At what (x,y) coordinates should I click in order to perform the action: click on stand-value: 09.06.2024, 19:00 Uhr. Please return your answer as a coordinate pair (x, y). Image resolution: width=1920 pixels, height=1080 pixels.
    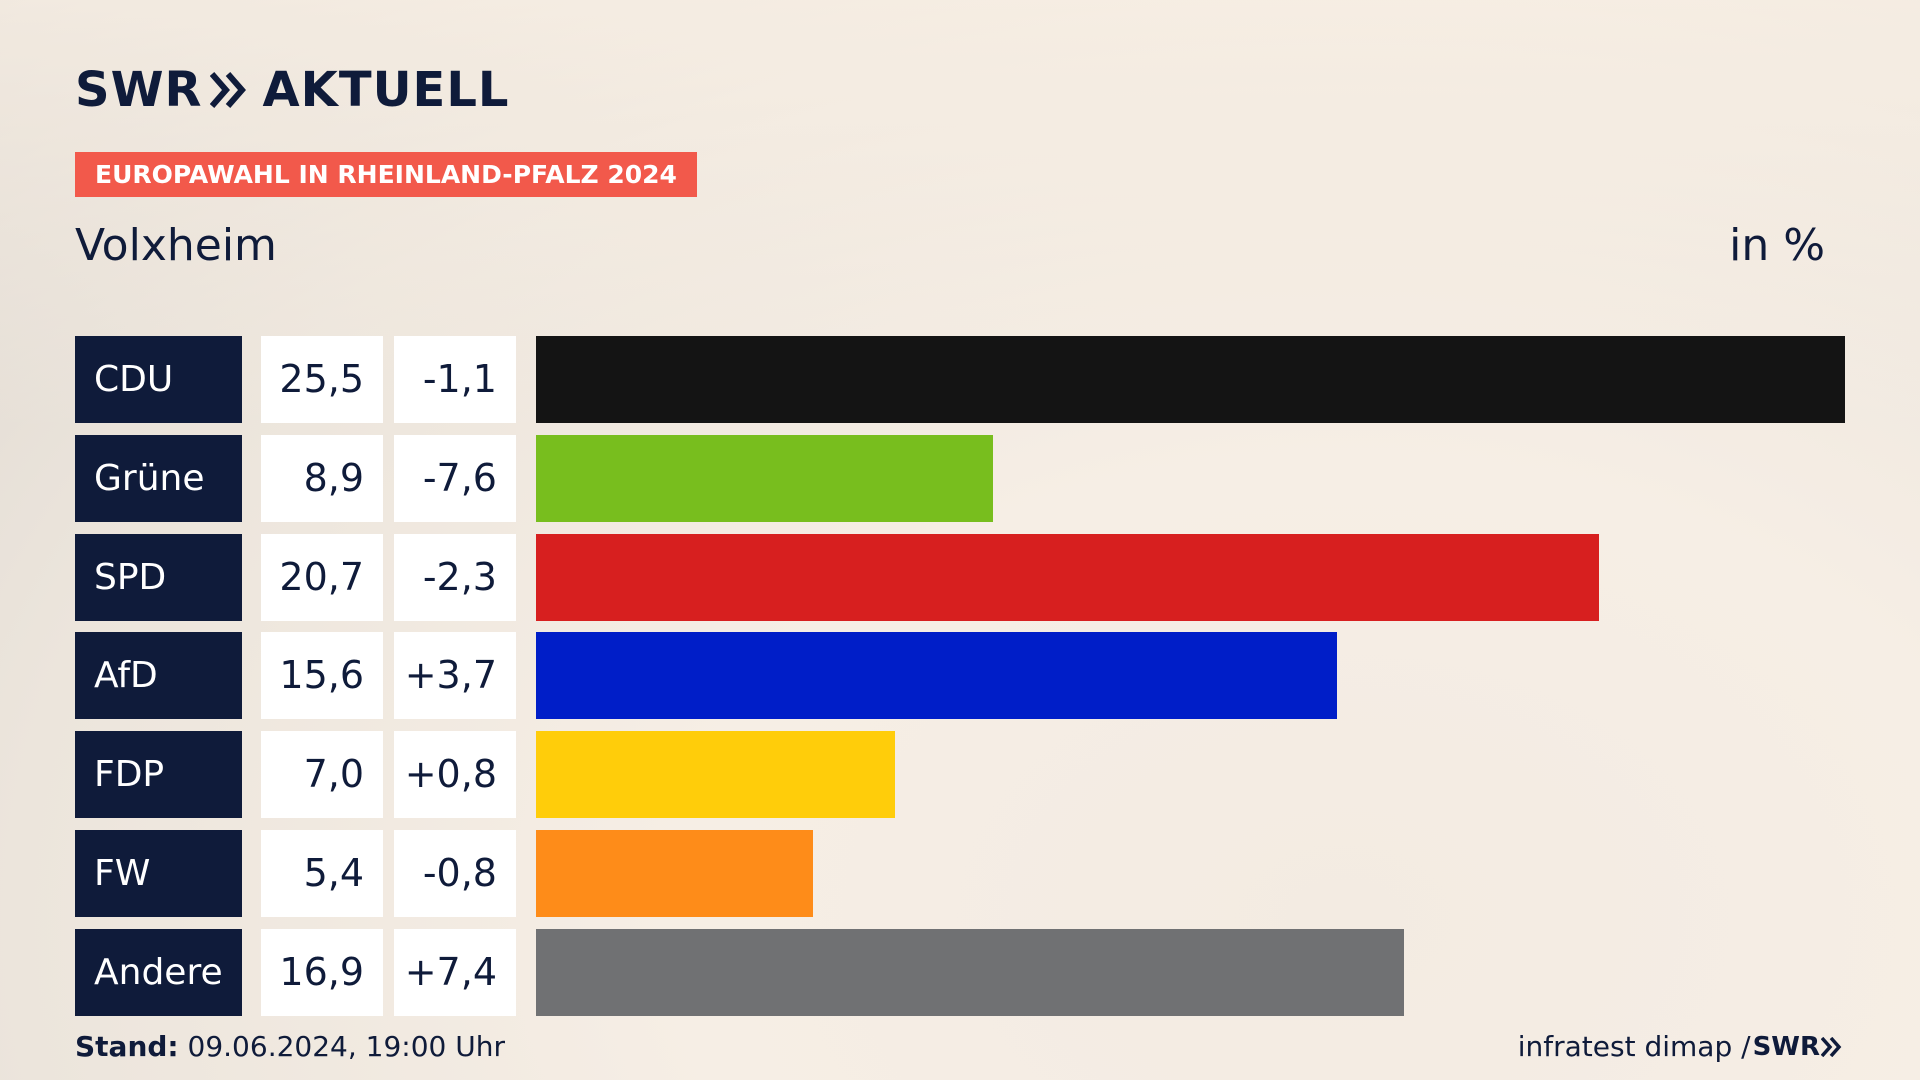
    Looking at the image, I should click on (346, 1046).